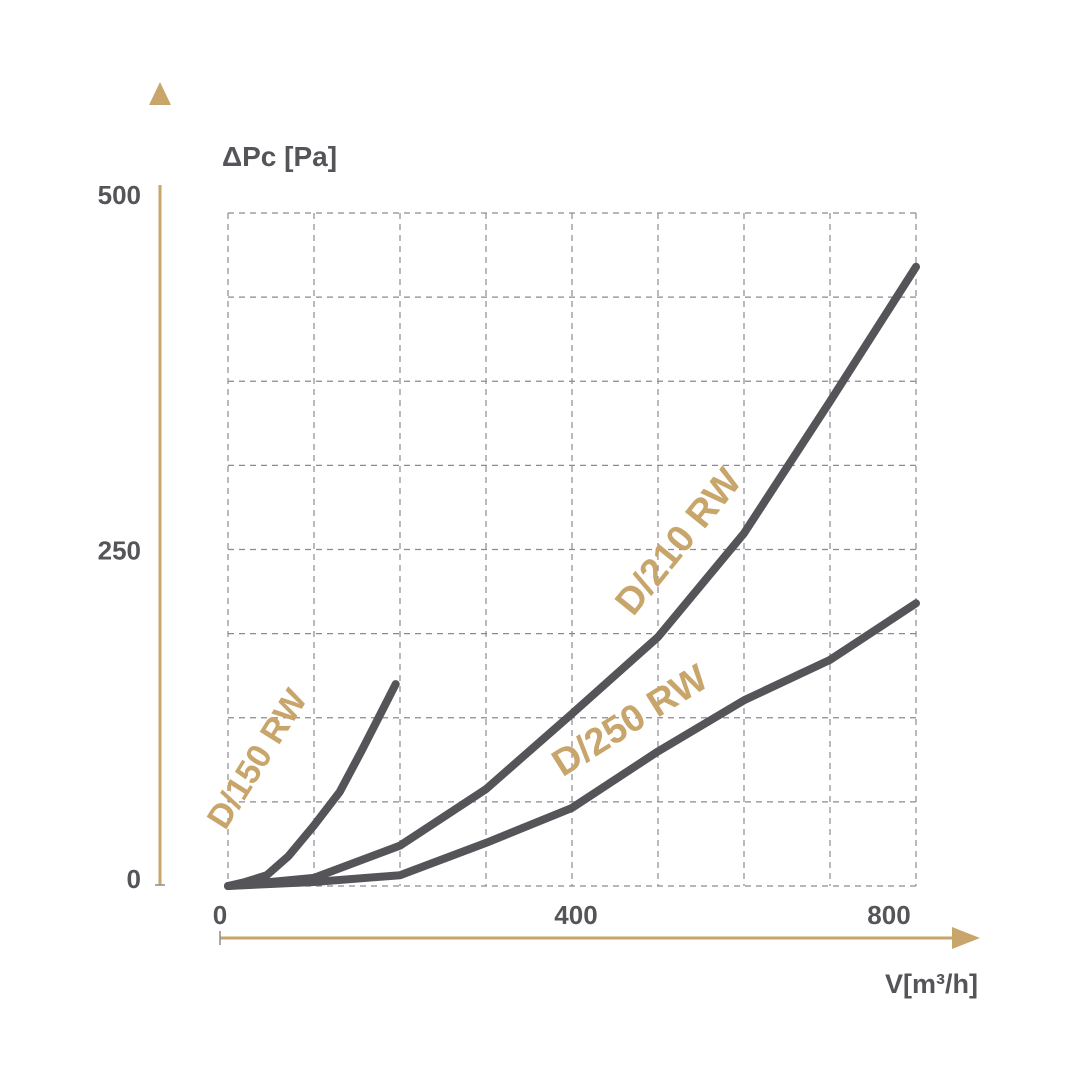 This screenshot has width=1080, height=1080. What do you see at coordinates (160, 93) in the screenshot?
I see `y-axis-arrow` at bounding box center [160, 93].